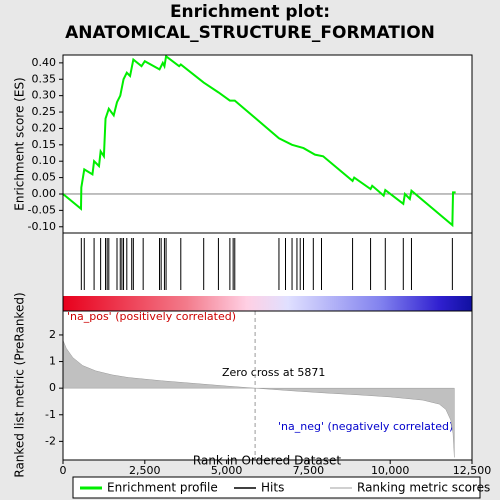 This screenshot has height=500, width=500. What do you see at coordinates (309, 470) in the screenshot?
I see `x-tick-label: 7,500` at bounding box center [309, 470].